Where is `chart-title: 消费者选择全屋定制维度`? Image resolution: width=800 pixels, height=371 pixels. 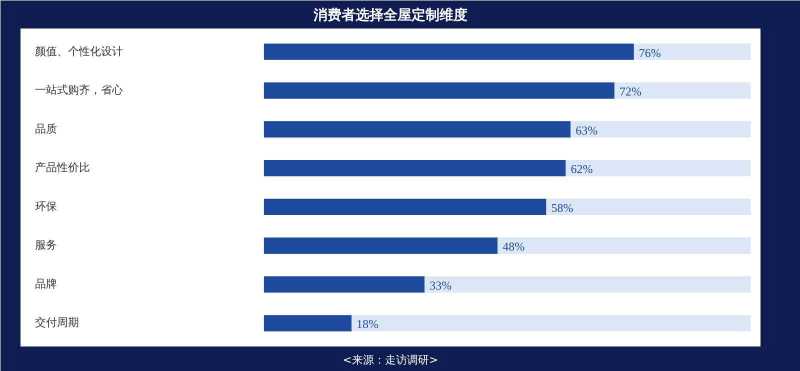
chart-title: 消费者选择全屋定制维度 is located at coordinates (390, 15).